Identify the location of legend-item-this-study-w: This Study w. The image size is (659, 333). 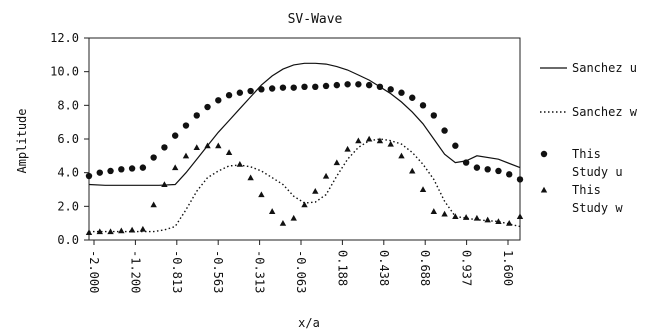
(581, 199).